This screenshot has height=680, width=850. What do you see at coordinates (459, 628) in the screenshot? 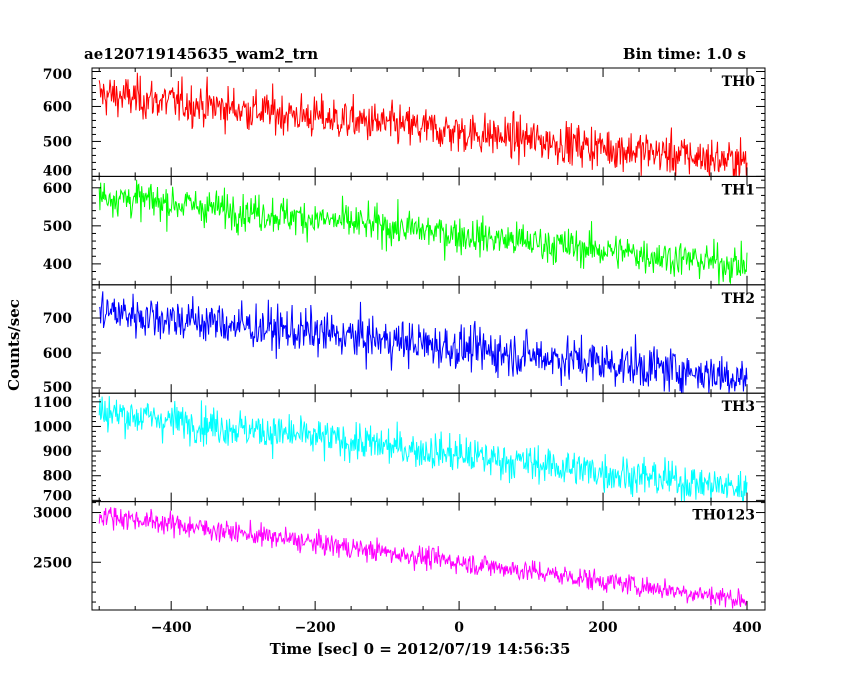
I see `x-tick-label: 0` at bounding box center [459, 628].